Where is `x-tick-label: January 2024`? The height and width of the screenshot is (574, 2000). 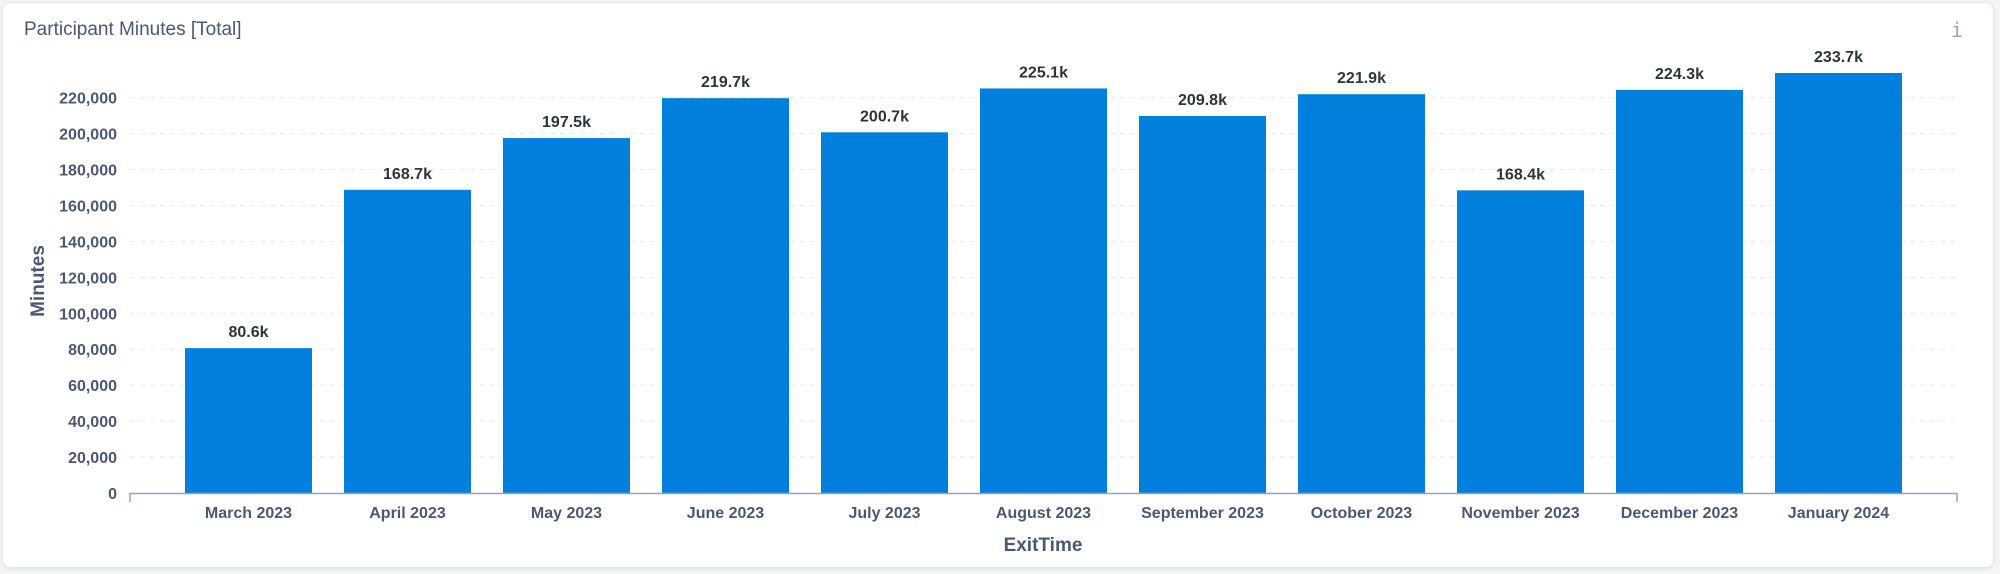
x-tick-label: January 2024 is located at coordinates (1839, 513).